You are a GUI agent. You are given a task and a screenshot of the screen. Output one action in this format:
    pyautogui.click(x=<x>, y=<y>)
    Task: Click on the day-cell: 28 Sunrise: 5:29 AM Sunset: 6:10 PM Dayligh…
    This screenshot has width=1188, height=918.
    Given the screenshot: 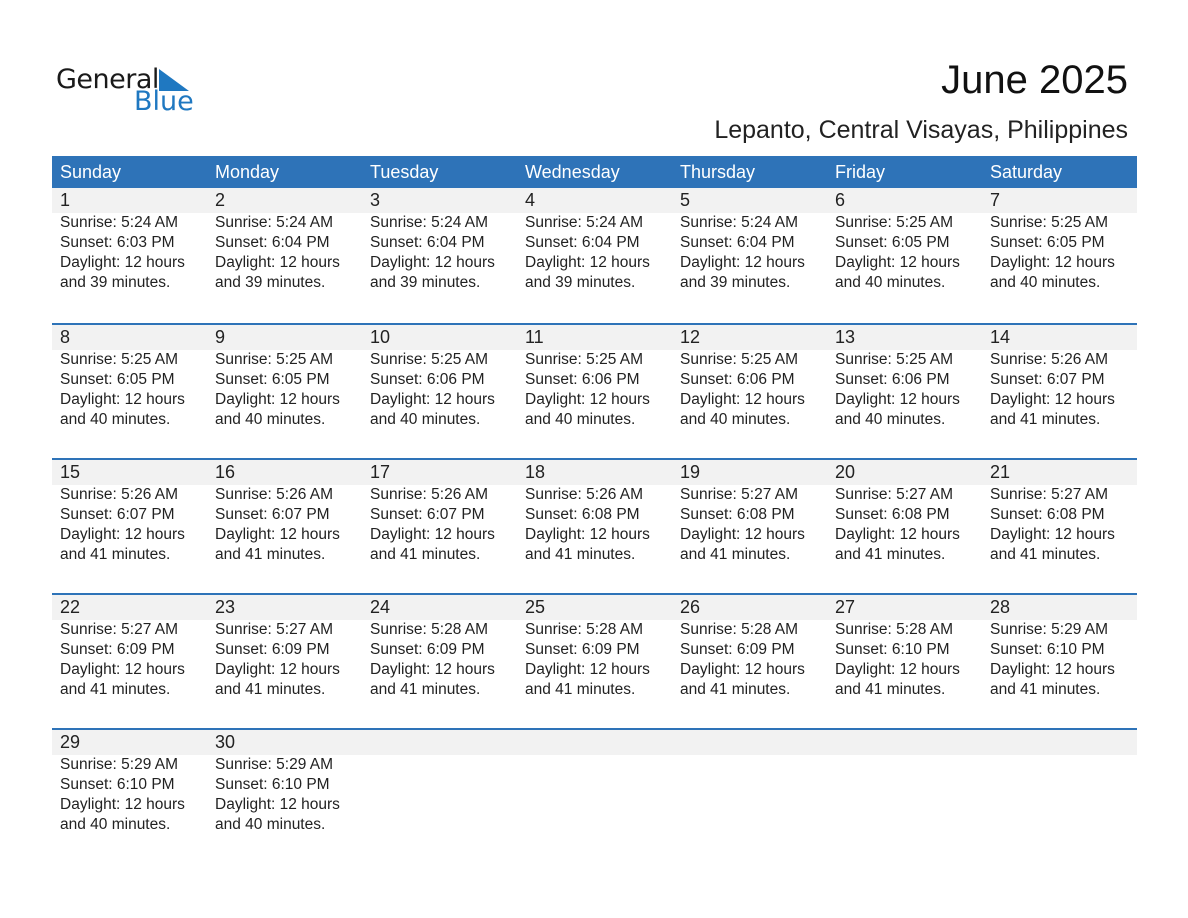 What is the action you would take?
    pyautogui.click(x=1059, y=661)
    